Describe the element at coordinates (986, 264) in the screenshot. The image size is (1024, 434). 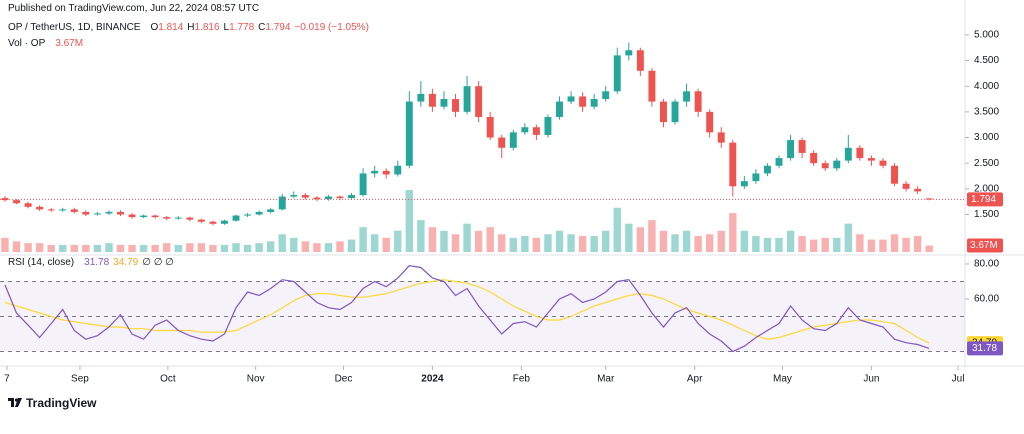
I see `rsi-y-tick-label: 80.00` at that location.